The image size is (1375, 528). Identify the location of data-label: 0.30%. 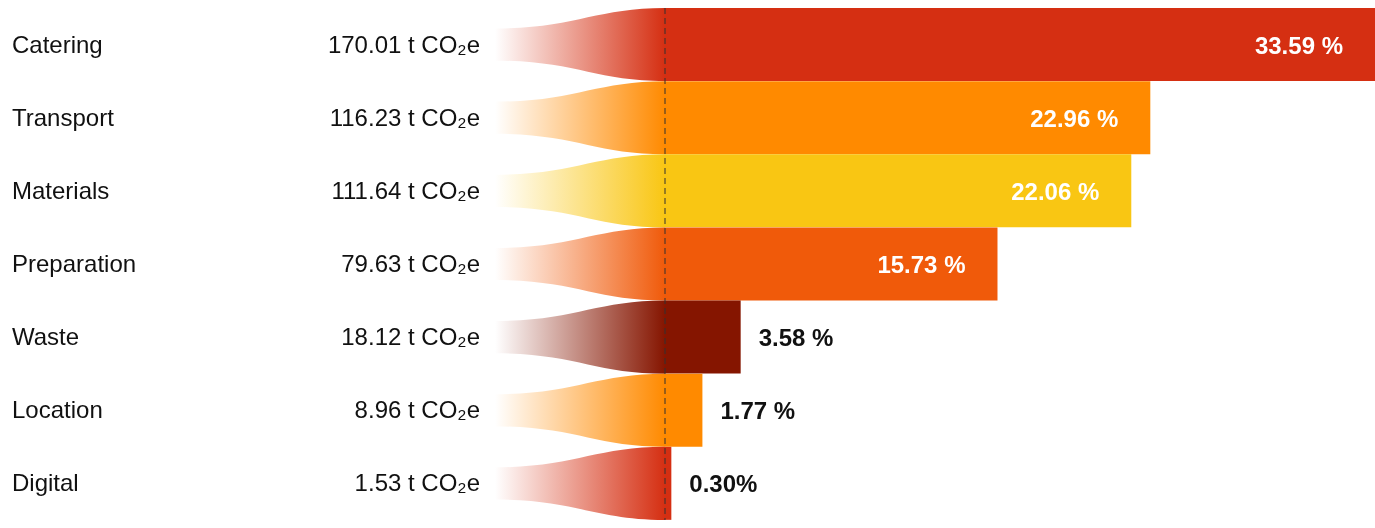
(723, 484).